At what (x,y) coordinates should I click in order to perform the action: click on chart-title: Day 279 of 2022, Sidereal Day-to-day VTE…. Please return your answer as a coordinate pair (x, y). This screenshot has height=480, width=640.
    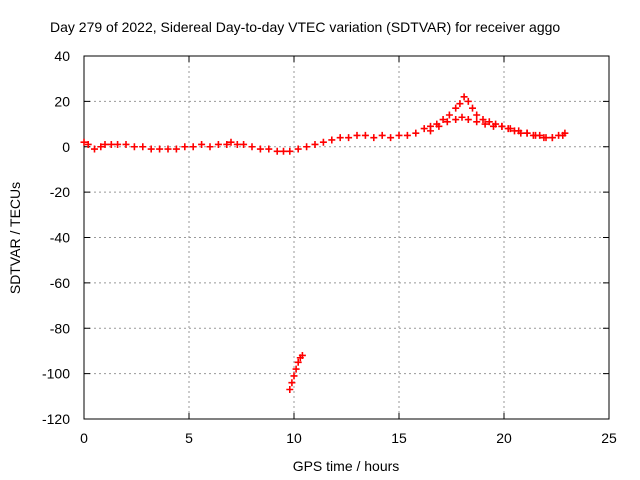
    Looking at the image, I should click on (305, 27).